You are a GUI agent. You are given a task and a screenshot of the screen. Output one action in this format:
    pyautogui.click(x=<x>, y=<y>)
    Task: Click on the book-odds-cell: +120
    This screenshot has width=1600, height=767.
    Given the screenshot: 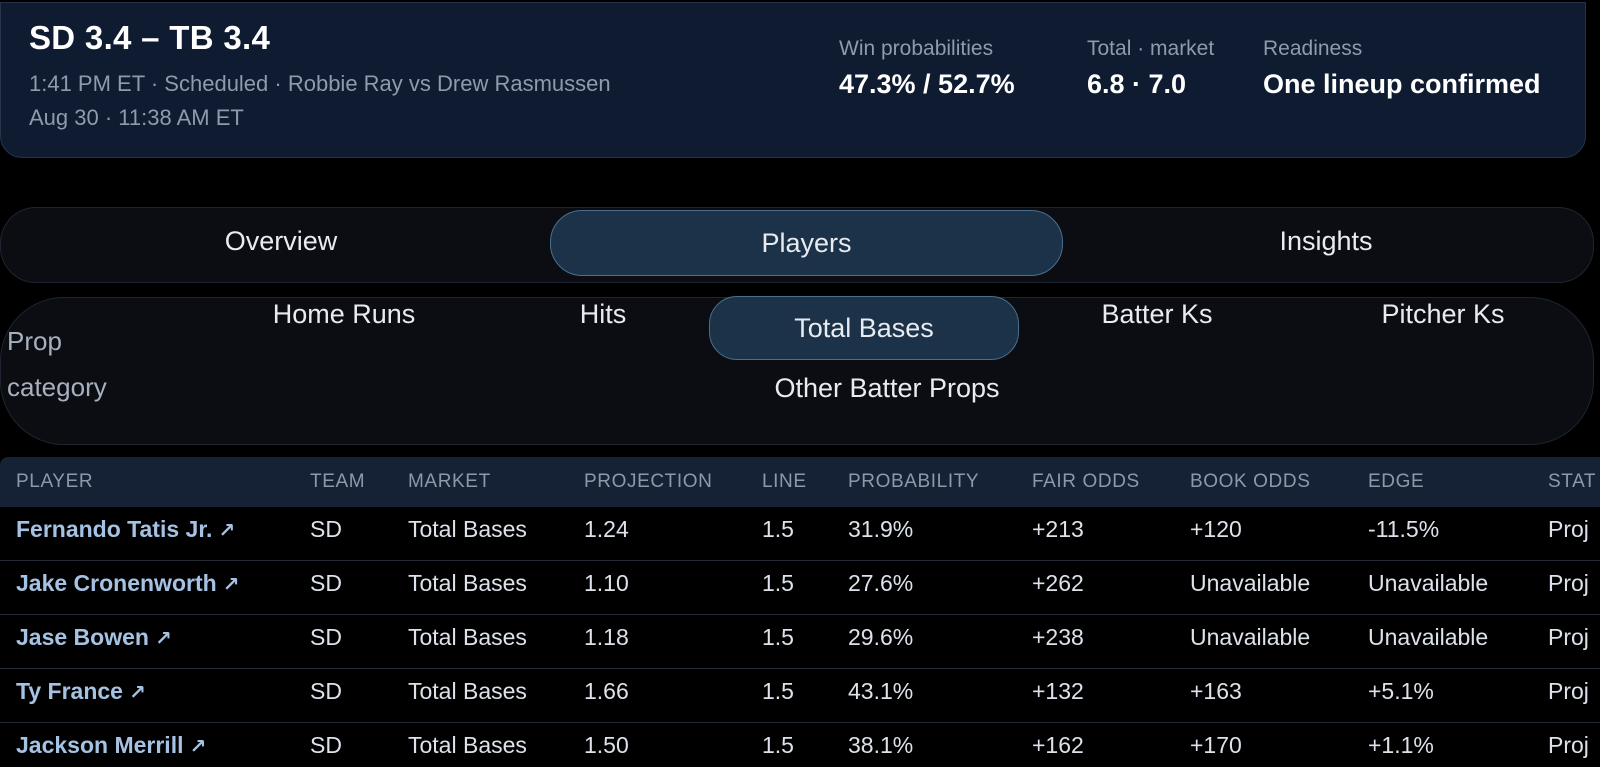 What is the action you would take?
    pyautogui.click(x=1216, y=529)
    